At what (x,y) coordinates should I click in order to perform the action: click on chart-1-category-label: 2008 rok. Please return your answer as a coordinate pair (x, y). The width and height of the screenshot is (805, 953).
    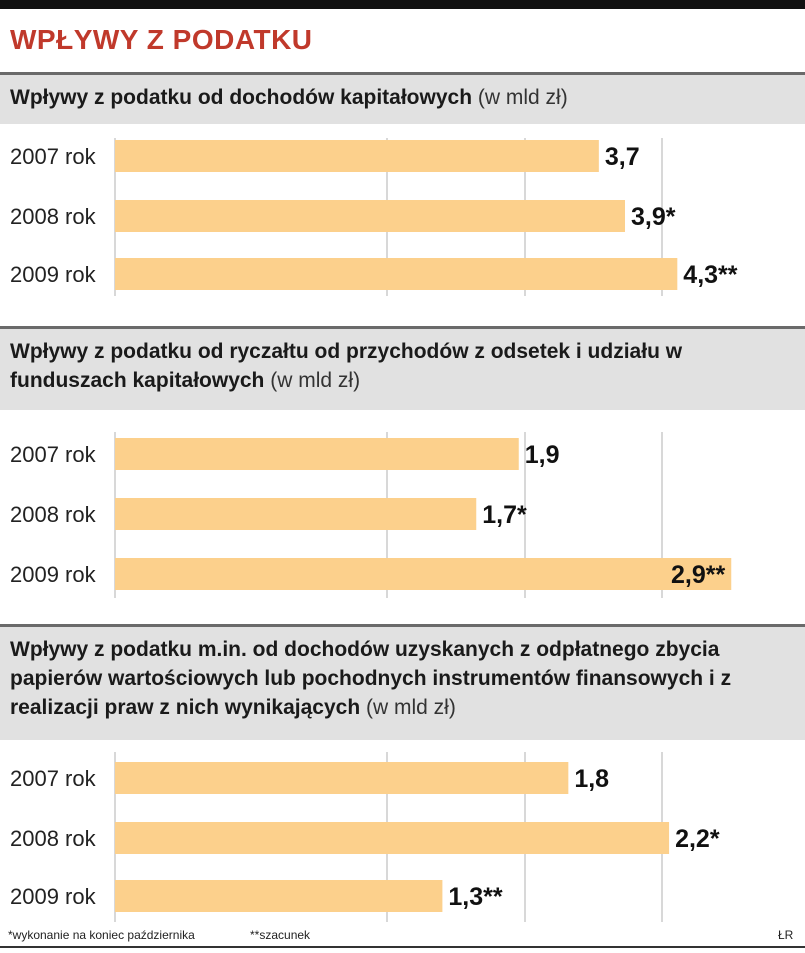
    Looking at the image, I should click on (53, 216).